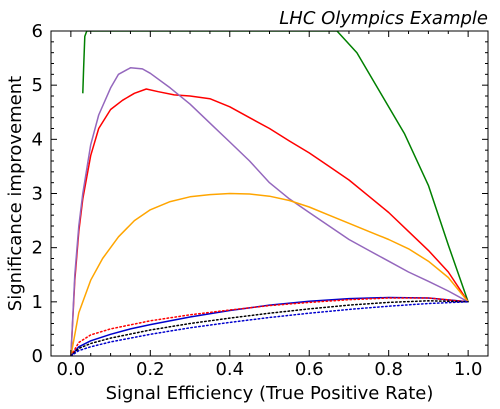 This screenshot has width=500, height=409. Describe the element at coordinates (37, 85) in the screenshot. I see `y-tick-label: 5` at that location.